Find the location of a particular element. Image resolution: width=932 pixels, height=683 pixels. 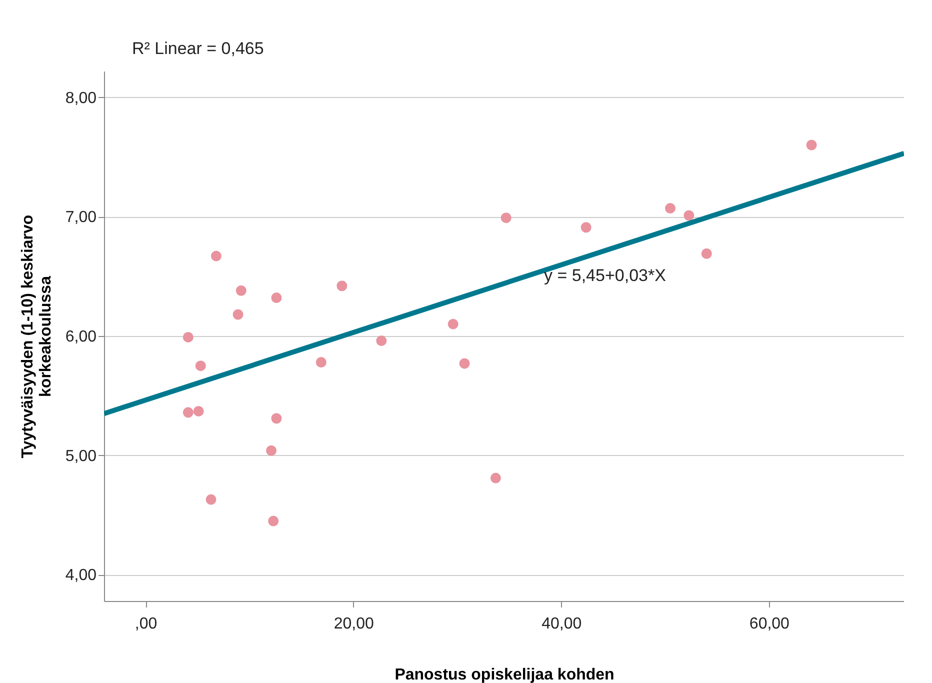

annotation: y = 5,45+0,03*X is located at coordinates (605, 275).